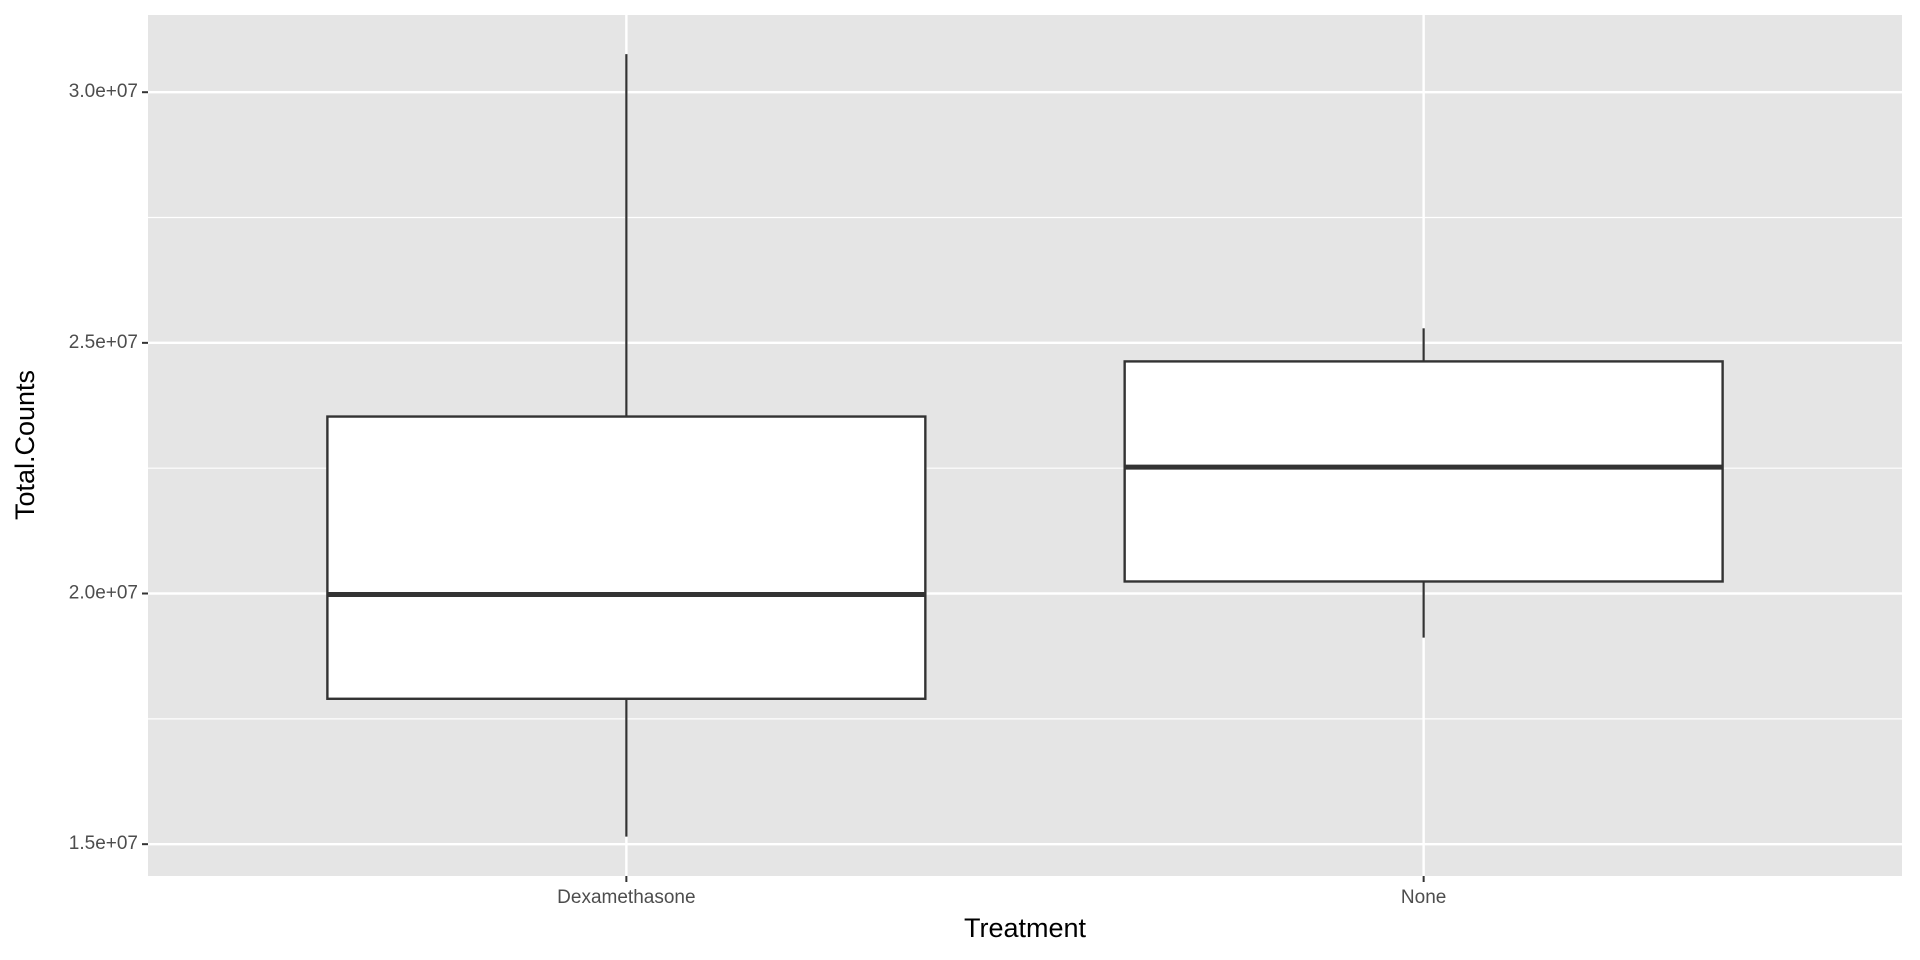 The width and height of the screenshot is (1920, 960). What do you see at coordinates (103, 91) in the screenshot?
I see `y-tick-label: 3.0e+07` at bounding box center [103, 91].